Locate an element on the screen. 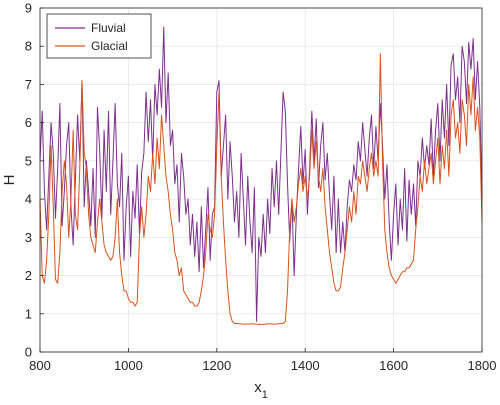 This screenshot has width=500, height=405. x-axis-label: x1 is located at coordinates (261, 390).